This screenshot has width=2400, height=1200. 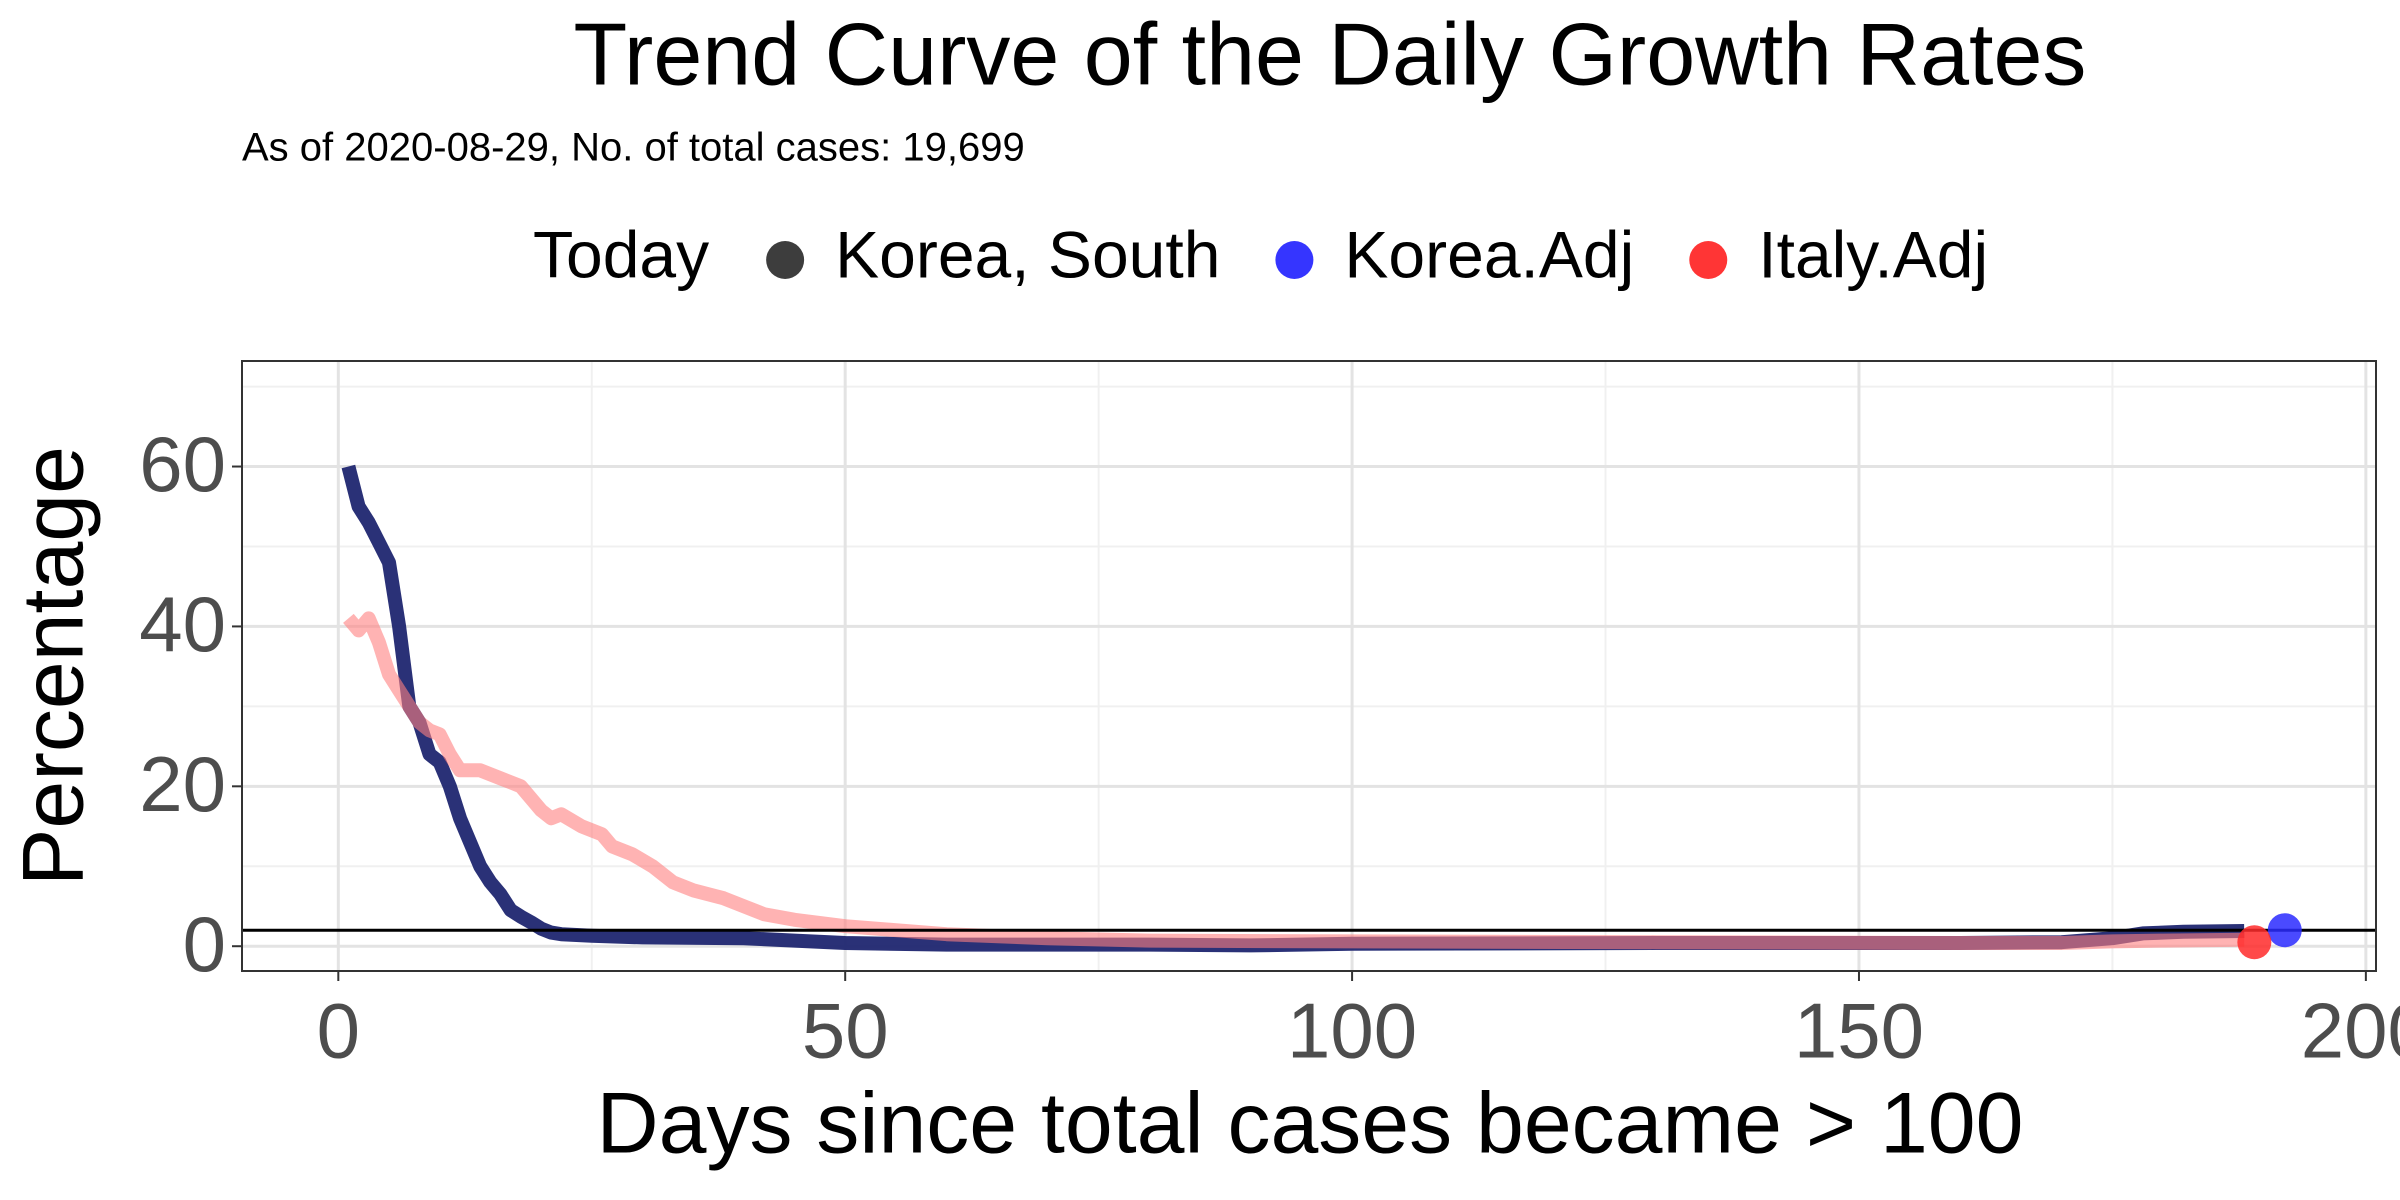 What do you see at coordinates (1352, 1031) in the screenshot?
I see `x-tick-label: 100` at bounding box center [1352, 1031].